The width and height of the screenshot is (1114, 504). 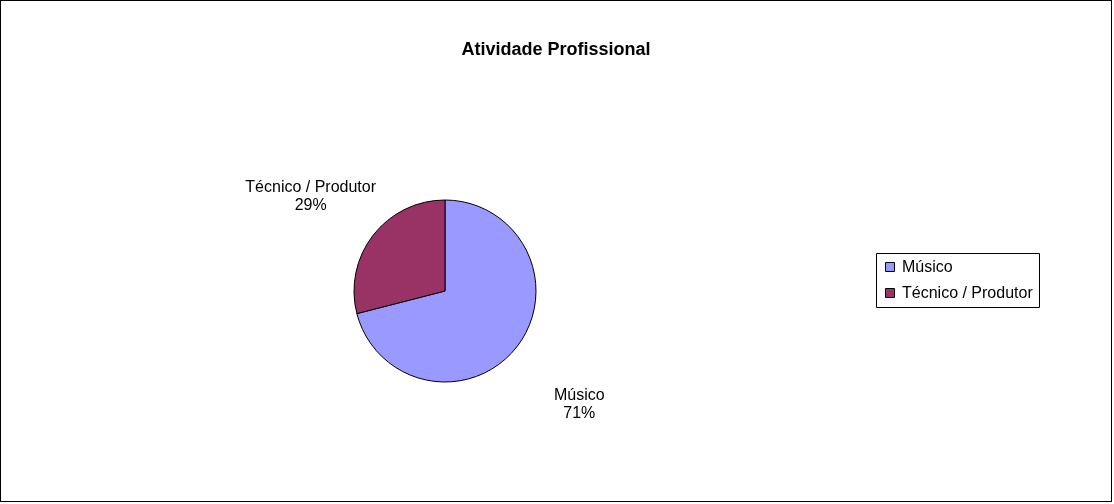 What do you see at coordinates (556, 49) in the screenshot?
I see `chart-title: Atividade Profissional` at bounding box center [556, 49].